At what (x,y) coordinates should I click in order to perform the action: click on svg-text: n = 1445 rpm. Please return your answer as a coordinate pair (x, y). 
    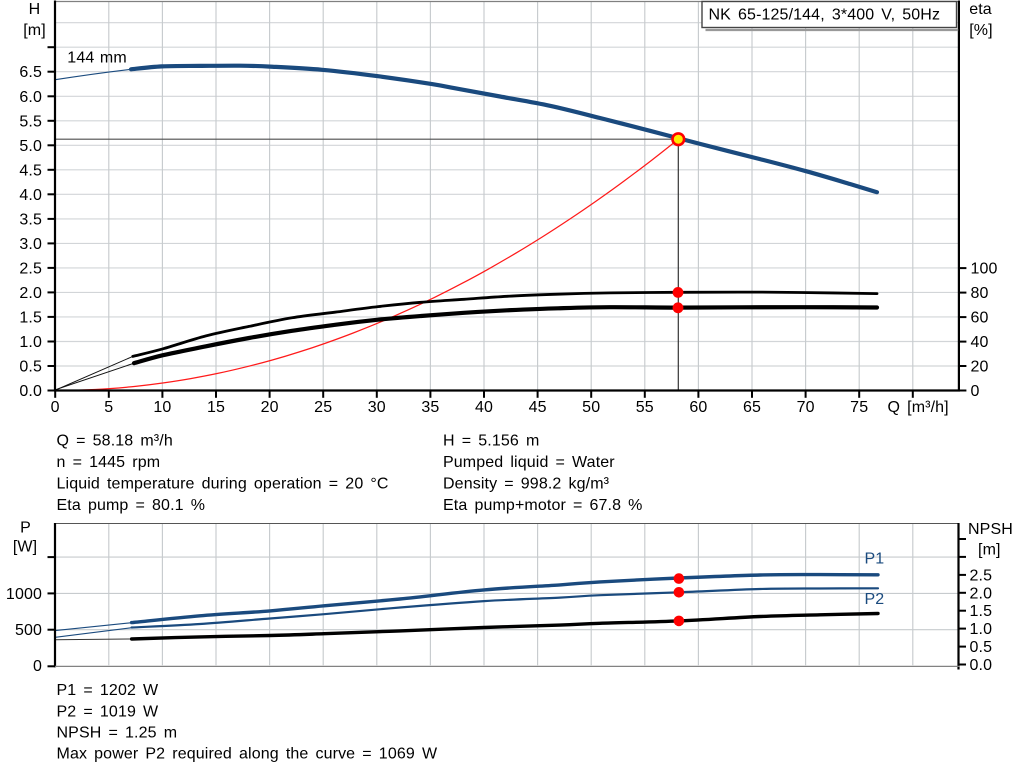
    Looking at the image, I should click on (109, 462).